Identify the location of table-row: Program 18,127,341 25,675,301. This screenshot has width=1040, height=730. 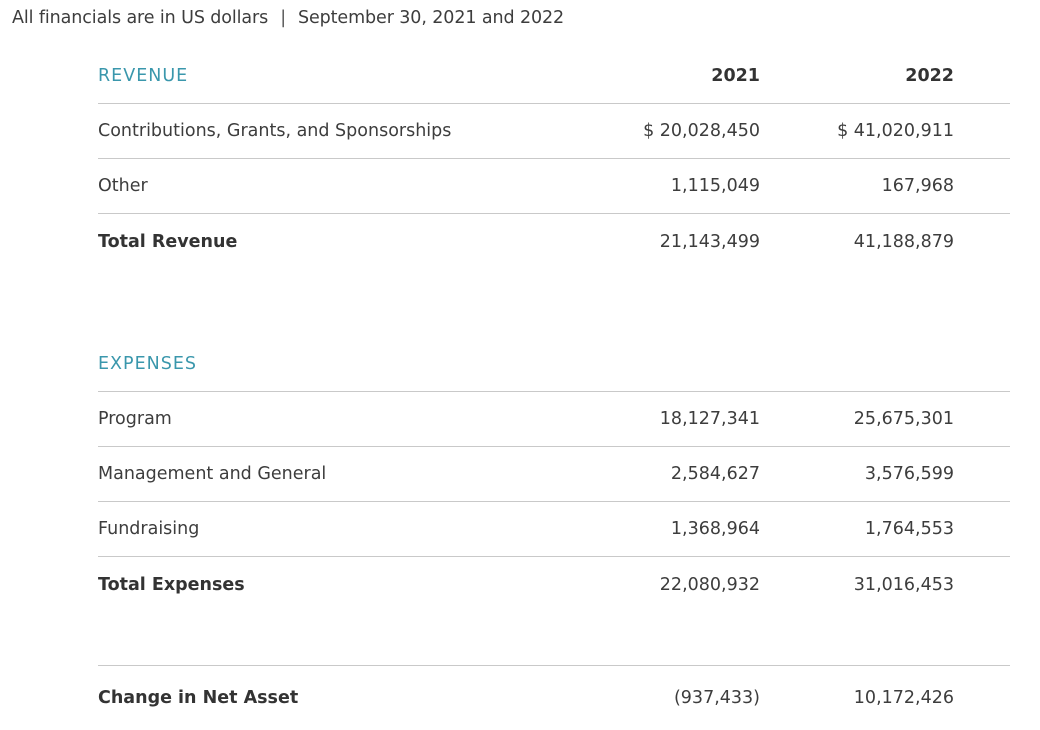
(554, 419).